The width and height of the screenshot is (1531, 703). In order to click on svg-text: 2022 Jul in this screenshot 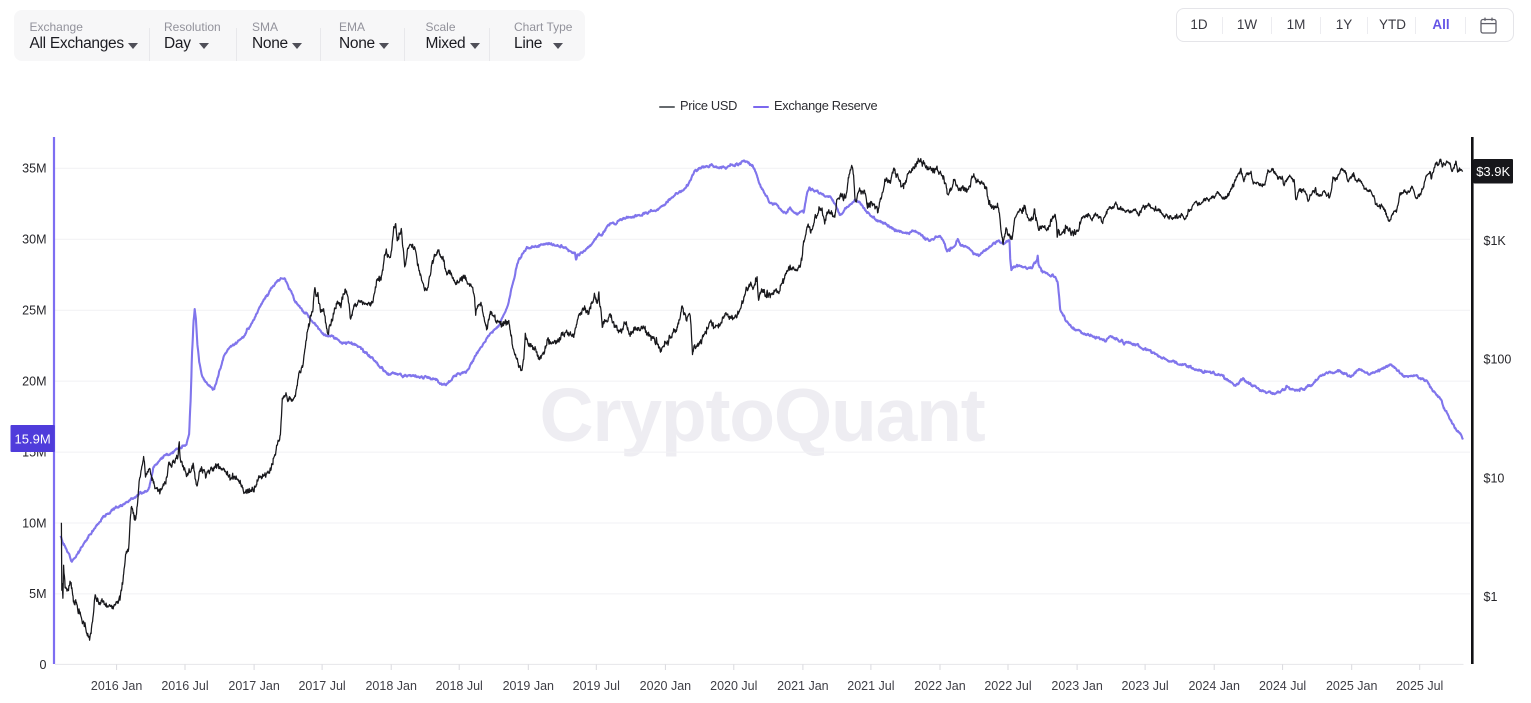, I will do `click(1007, 686)`.